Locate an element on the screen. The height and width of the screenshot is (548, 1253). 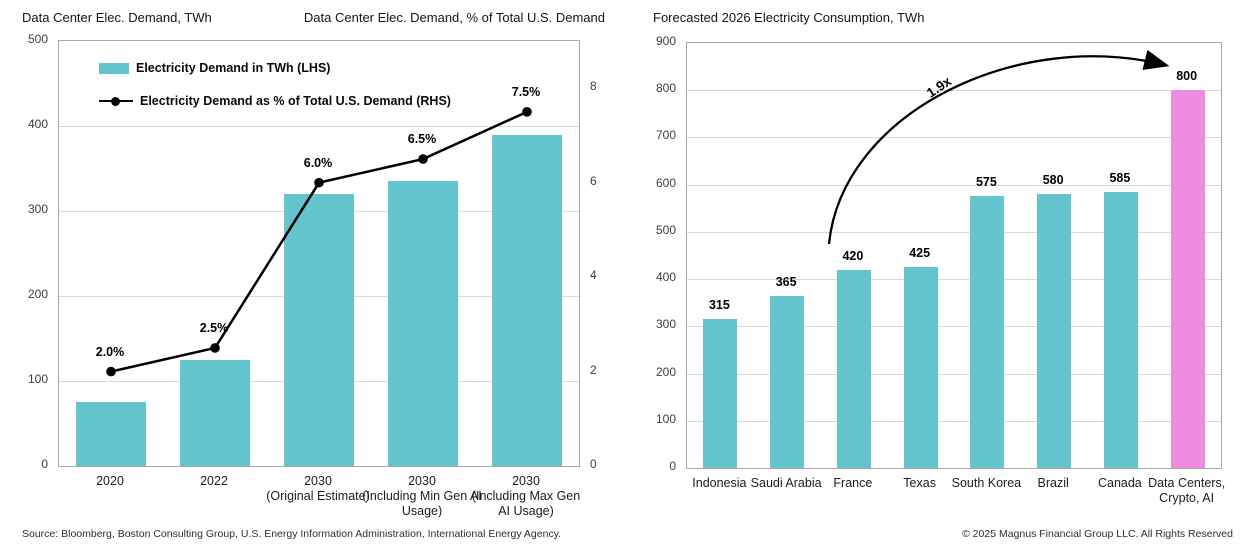
x-label-brazil: Brazil is located at coordinates (1052, 483).